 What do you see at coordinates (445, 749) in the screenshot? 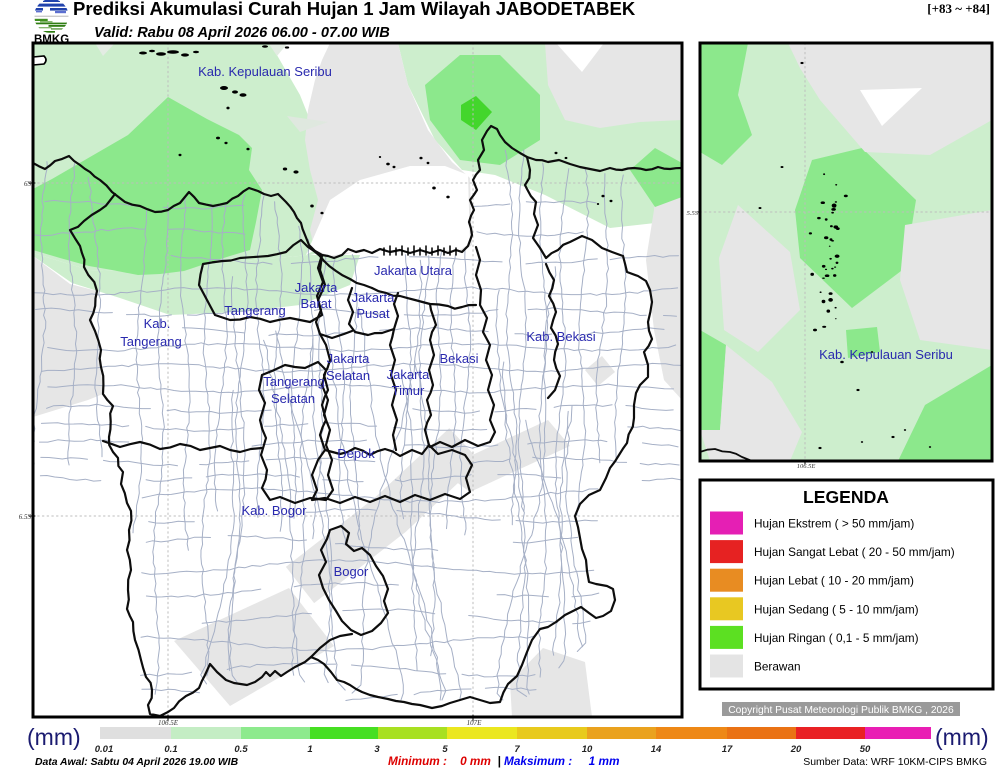
I see `svg-text: 5` at bounding box center [445, 749].